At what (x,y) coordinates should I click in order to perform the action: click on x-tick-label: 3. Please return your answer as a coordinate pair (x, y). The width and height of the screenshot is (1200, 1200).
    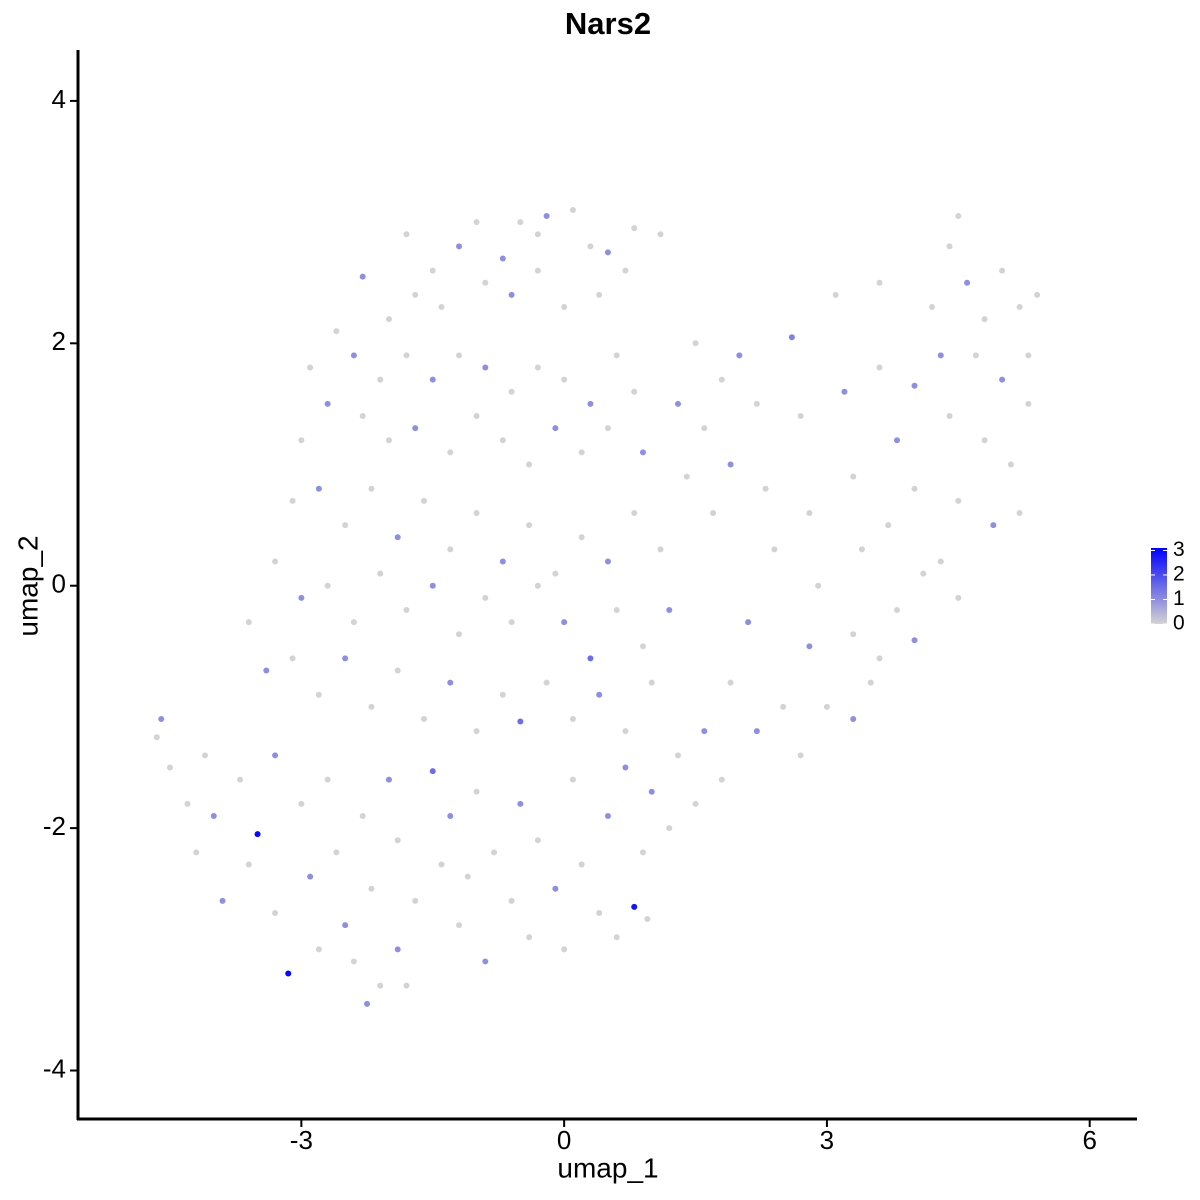
    Looking at the image, I should click on (827, 1140).